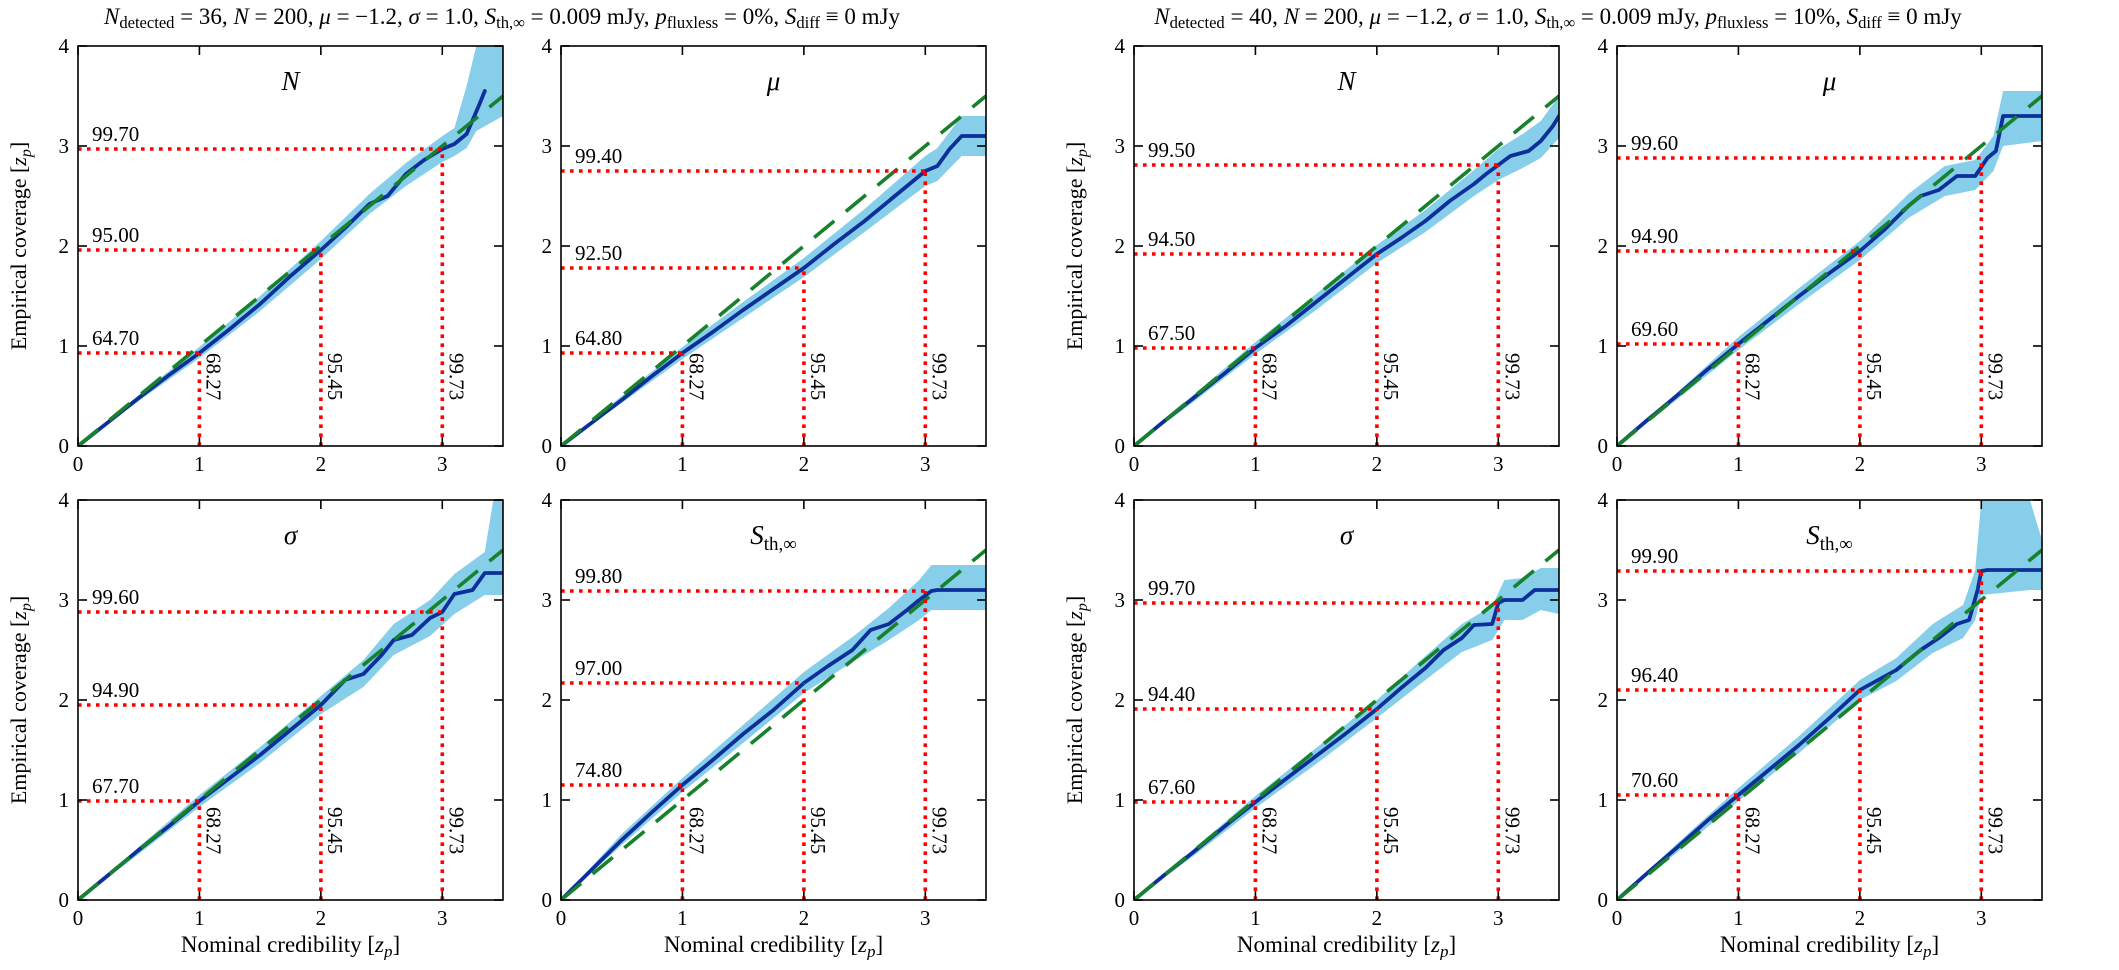 This screenshot has height=970, width=2119. I want to click on empirical-coverage-value: 97.00, so click(598, 668).